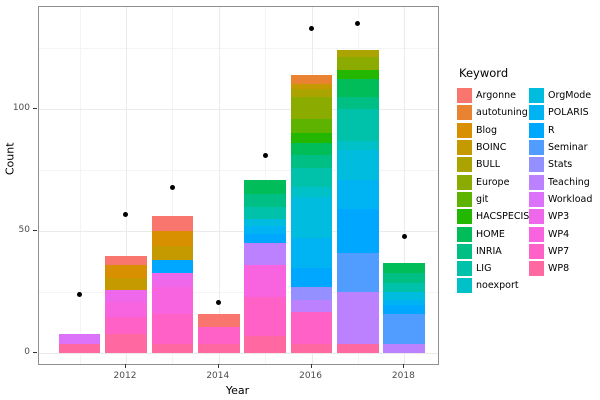 Image resolution: width=600 pixels, height=400 pixels. What do you see at coordinates (265, 200) in the screenshot?
I see `bar-segment-2015-INRIA` at bounding box center [265, 200].